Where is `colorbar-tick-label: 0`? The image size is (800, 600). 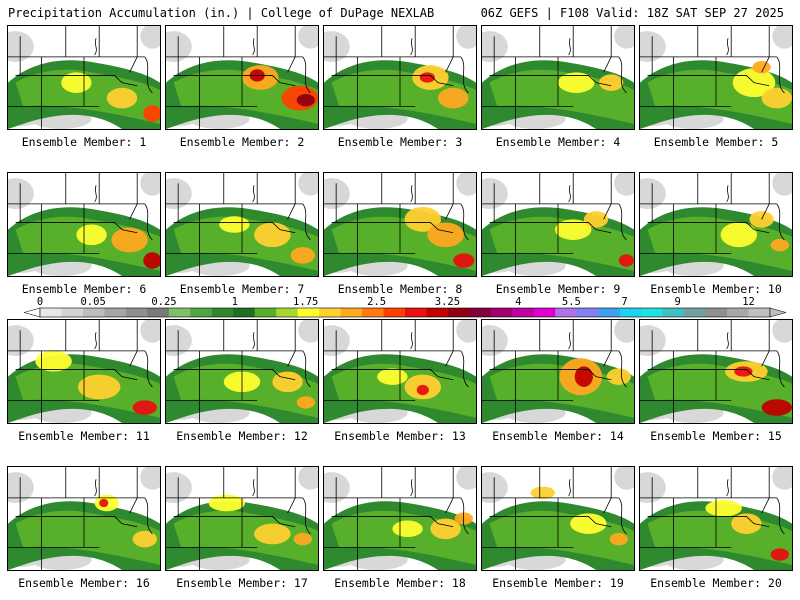
colorbar-tick-label: 0 is located at coordinates (40, 302).